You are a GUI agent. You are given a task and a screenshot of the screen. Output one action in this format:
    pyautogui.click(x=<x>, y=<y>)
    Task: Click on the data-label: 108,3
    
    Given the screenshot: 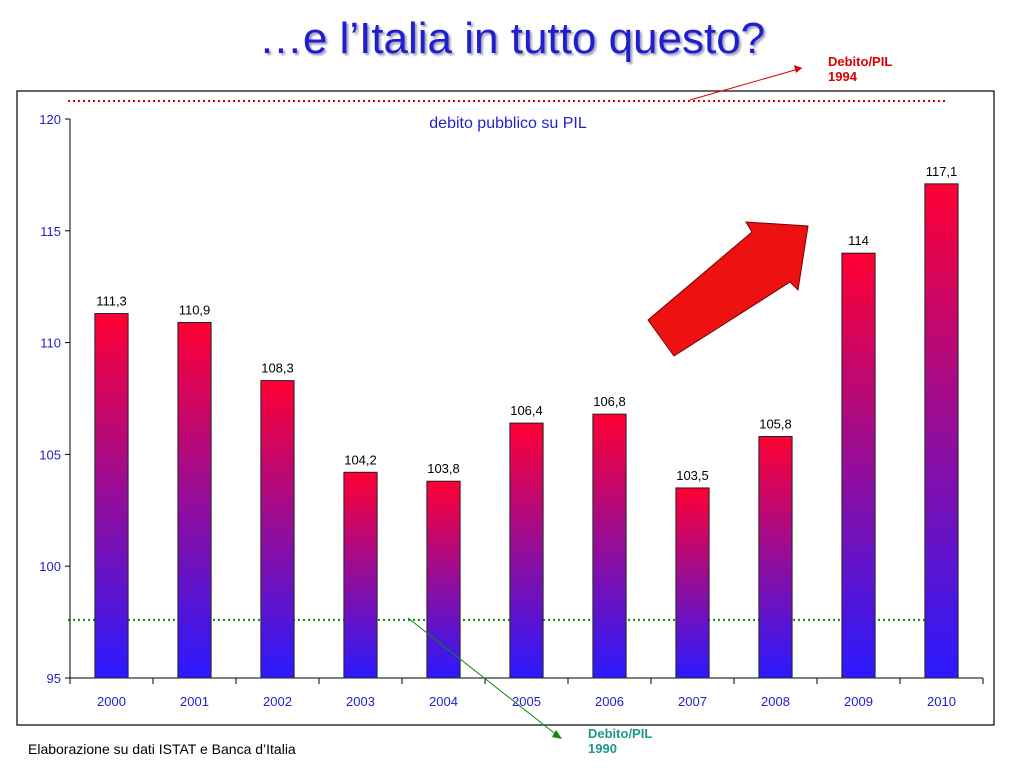 What is the action you would take?
    pyautogui.click(x=277, y=368)
    